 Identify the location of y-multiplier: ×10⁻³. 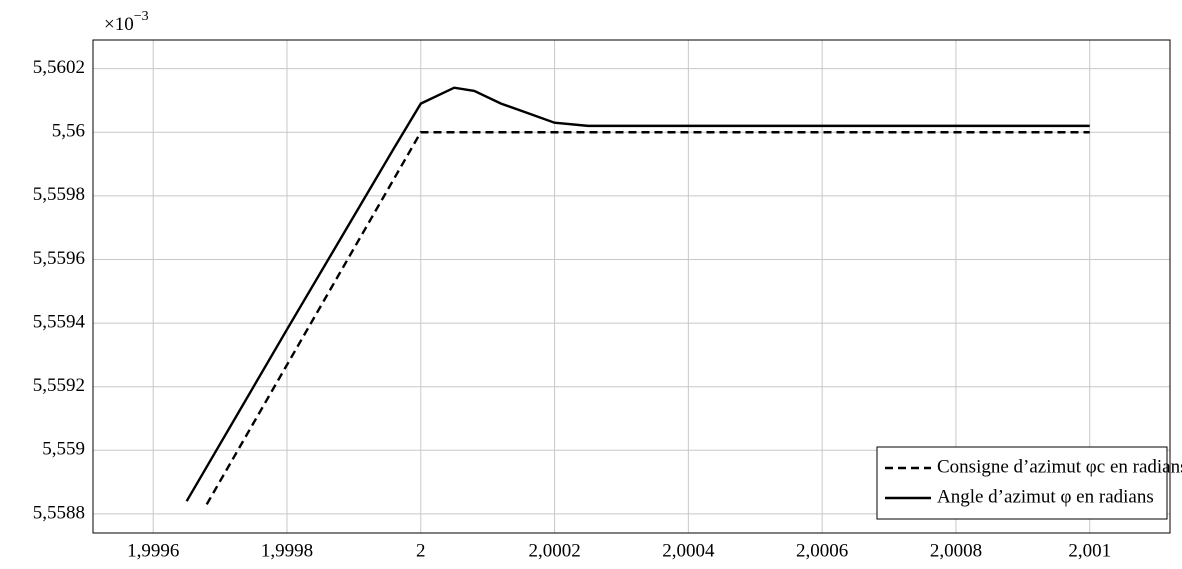
(126, 22).